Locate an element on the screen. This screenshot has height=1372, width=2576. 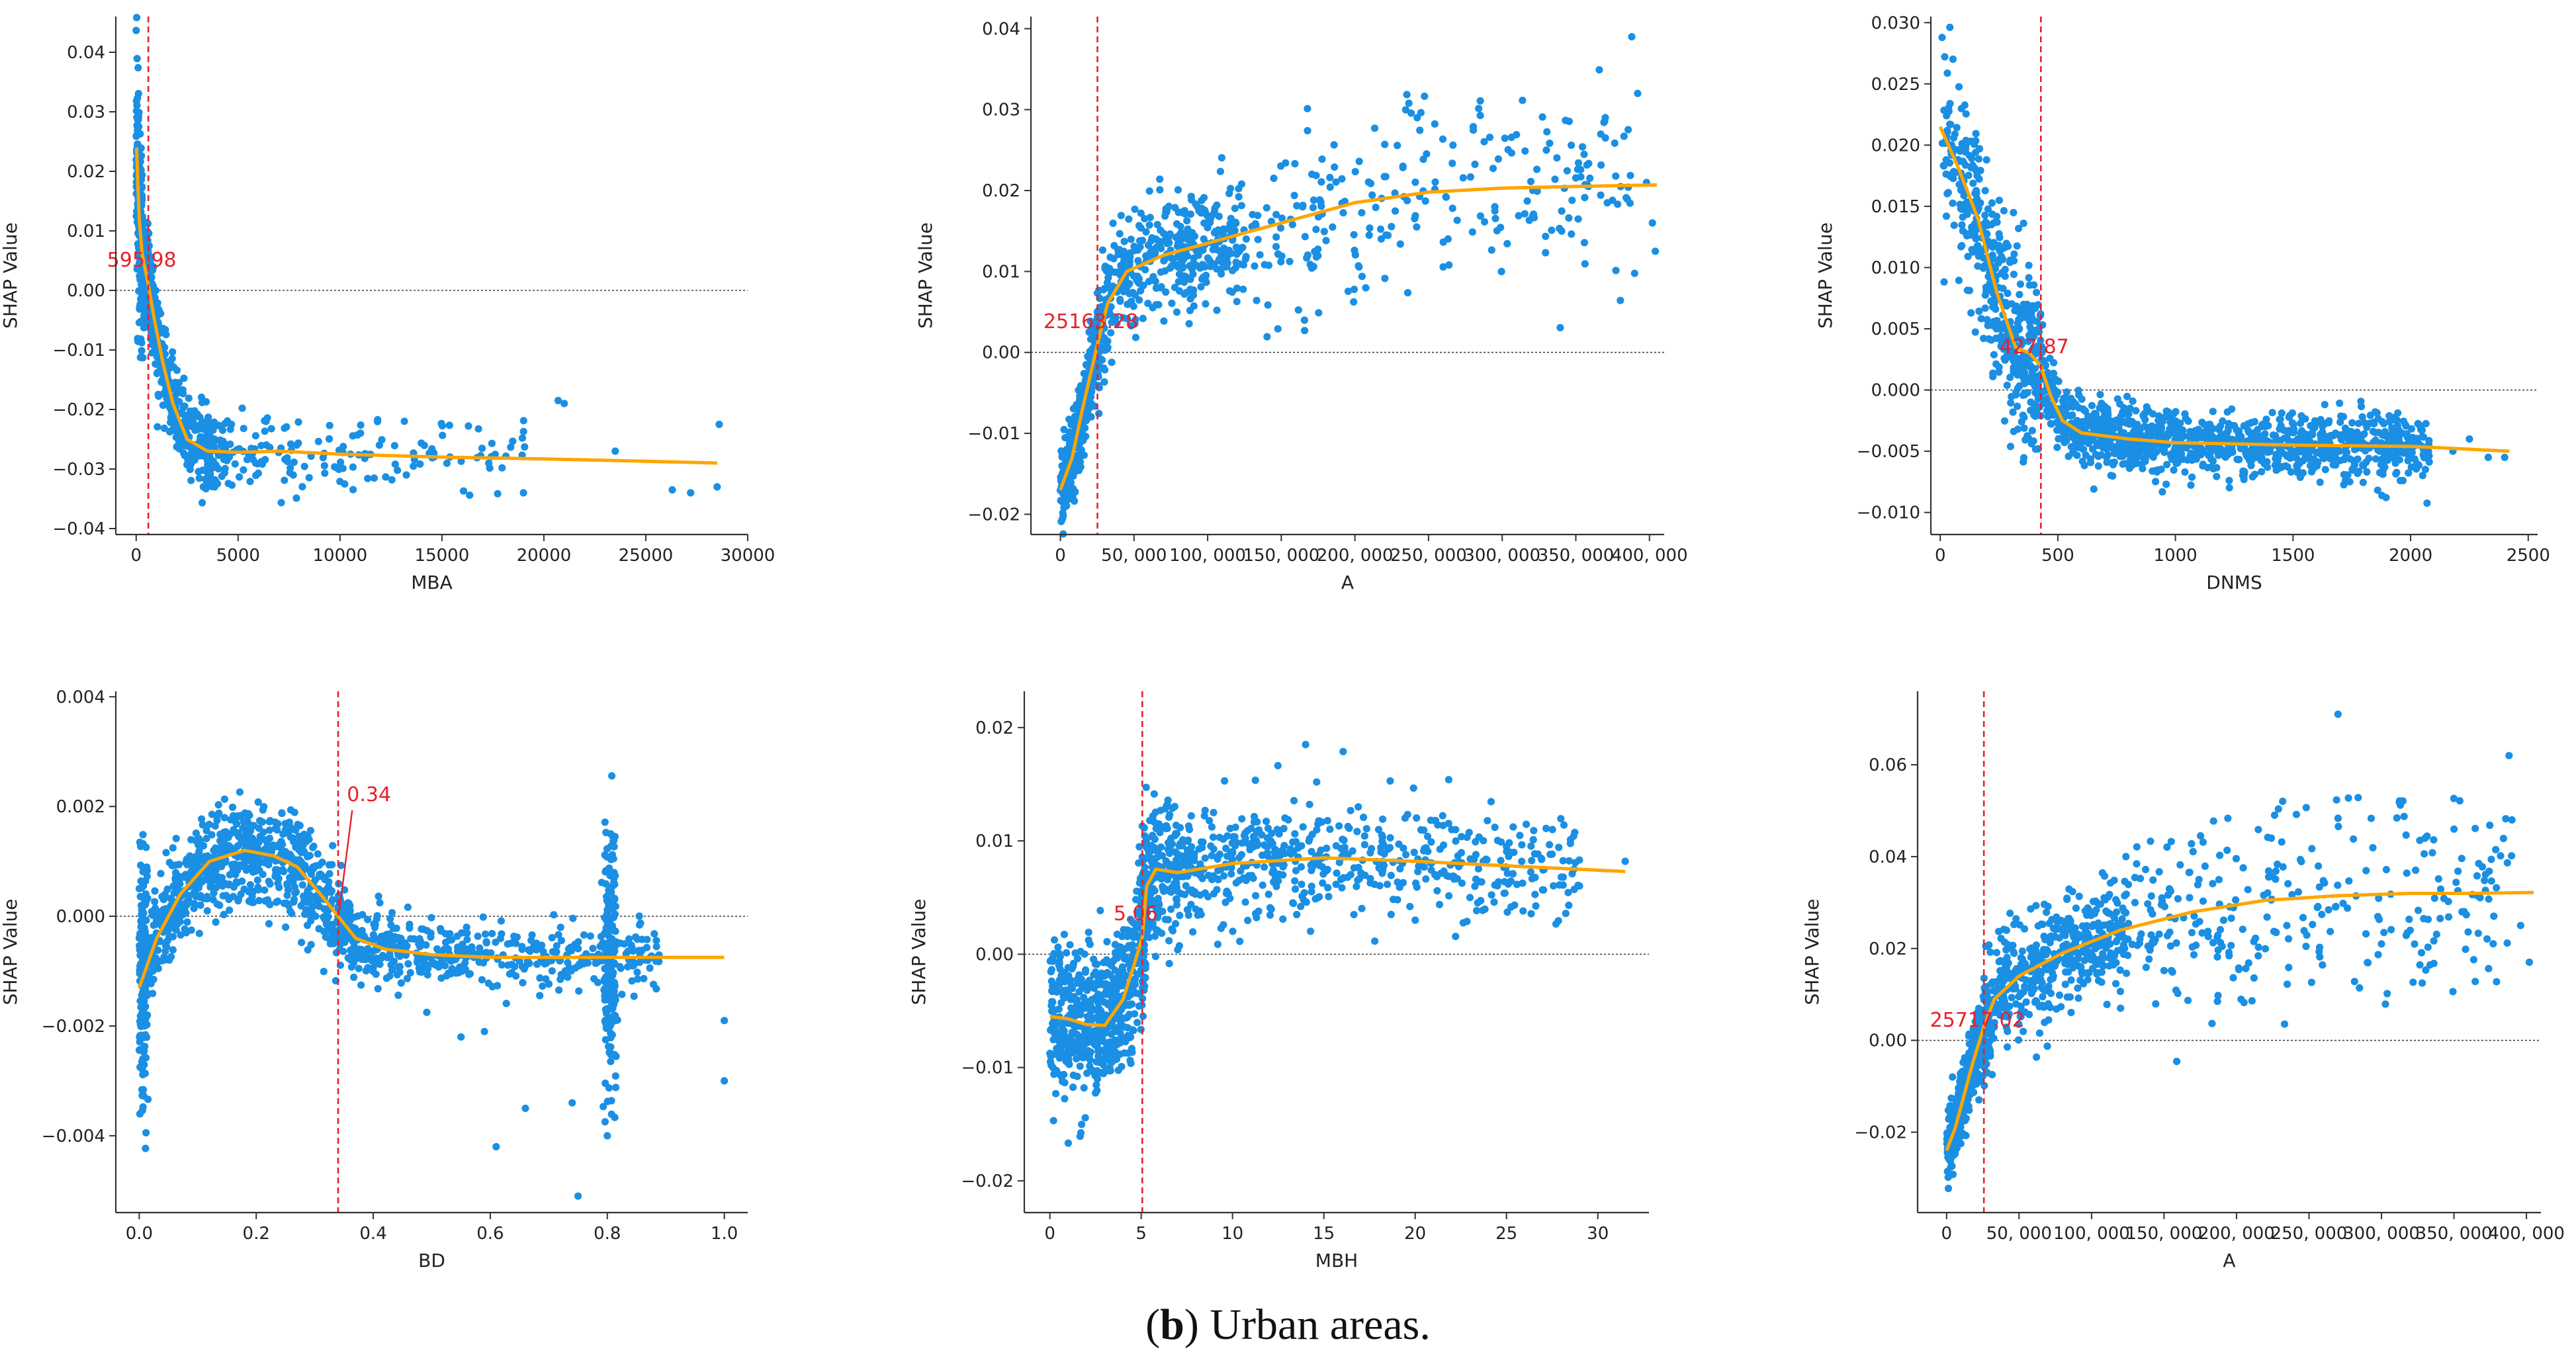
x-tick-label: 350, 000 is located at coordinates (1576, 556).